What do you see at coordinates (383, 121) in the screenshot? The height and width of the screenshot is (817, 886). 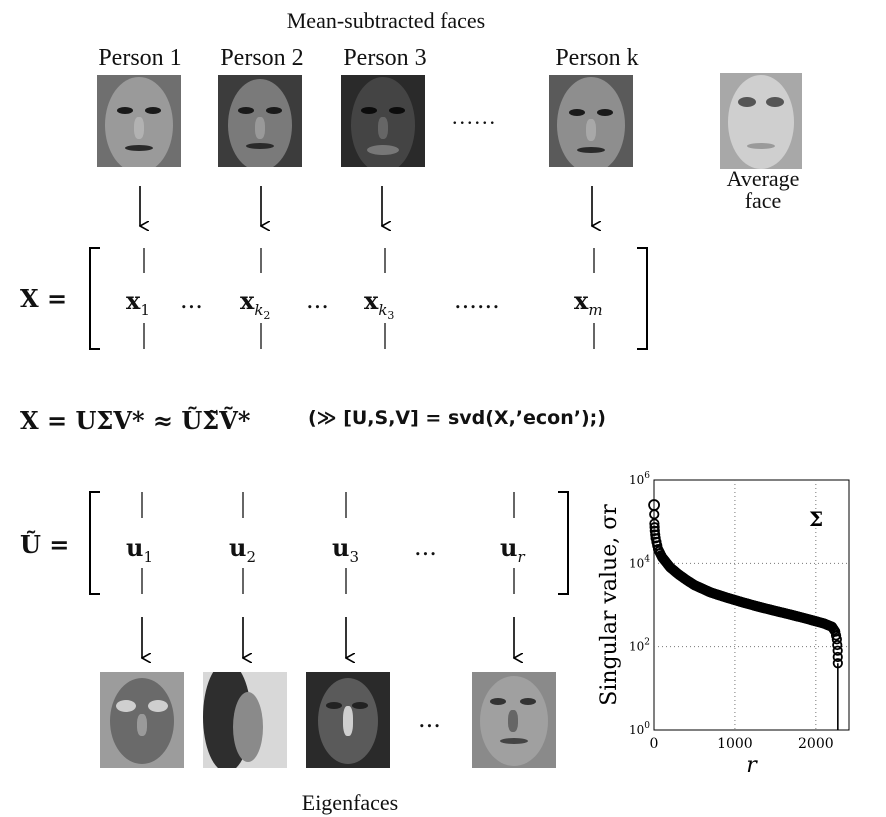 I see `person-3-face-image` at bounding box center [383, 121].